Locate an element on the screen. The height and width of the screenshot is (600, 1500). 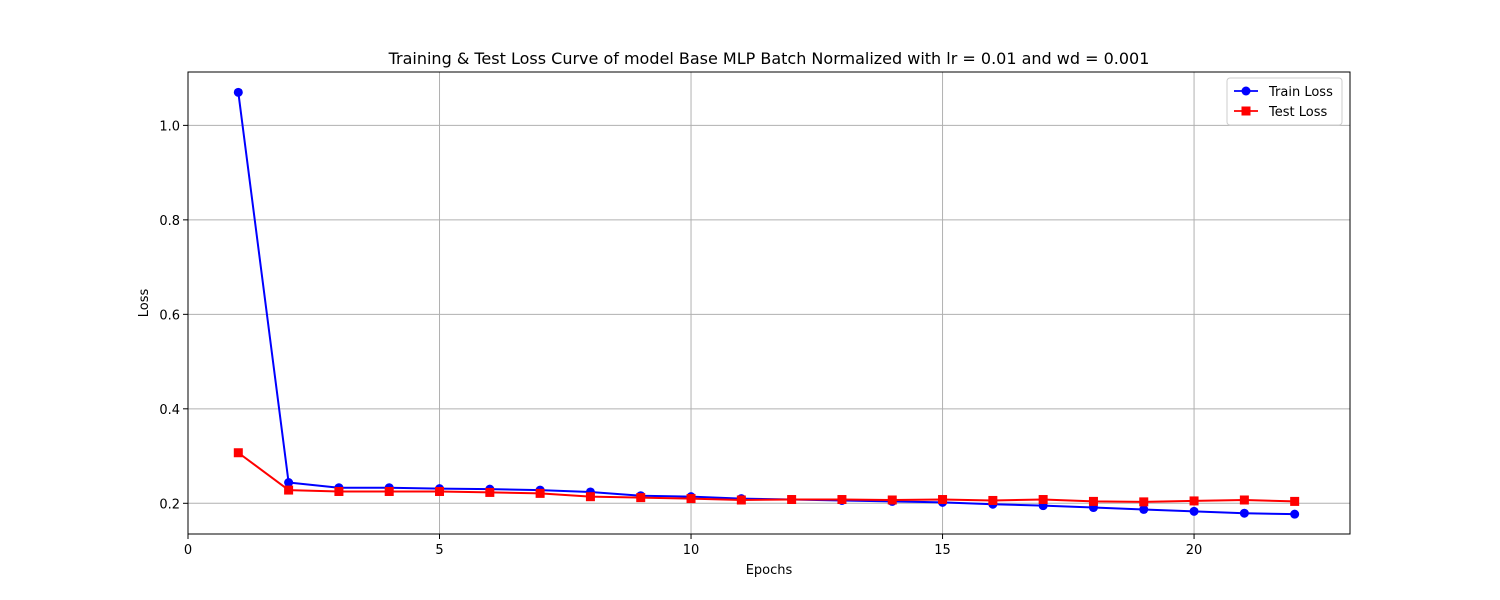
legend-train-marker is located at coordinates (1246, 91).